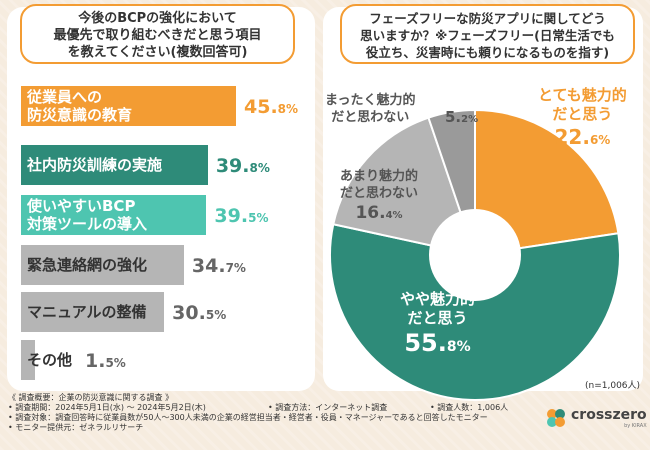  I want to click on pie-slice-value: 5.2%, so click(462, 117).